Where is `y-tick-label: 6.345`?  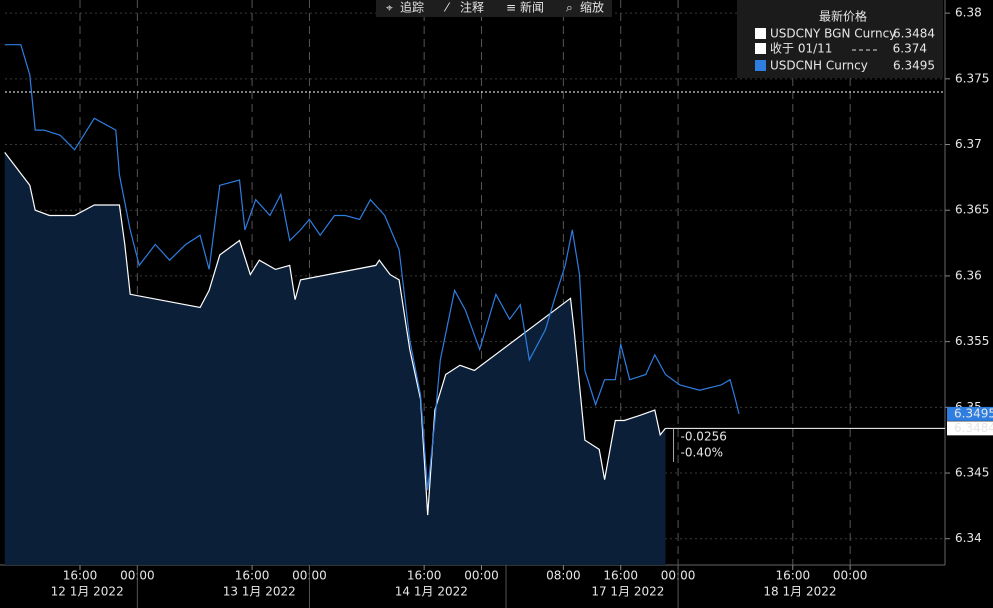
y-tick-label: 6.345 is located at coordinates (972, 473).